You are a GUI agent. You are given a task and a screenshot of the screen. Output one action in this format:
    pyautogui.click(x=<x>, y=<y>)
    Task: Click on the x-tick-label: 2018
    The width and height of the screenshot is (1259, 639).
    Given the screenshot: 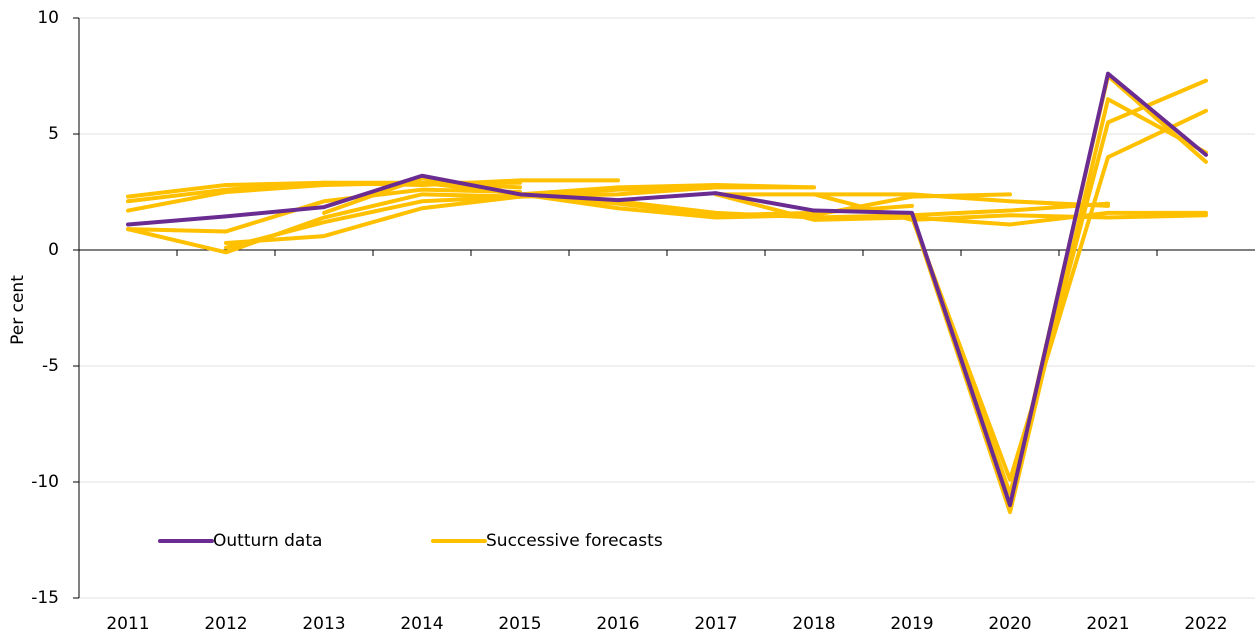 What is the action you would take?
    pyautogui.click(x=813, y=624)
    